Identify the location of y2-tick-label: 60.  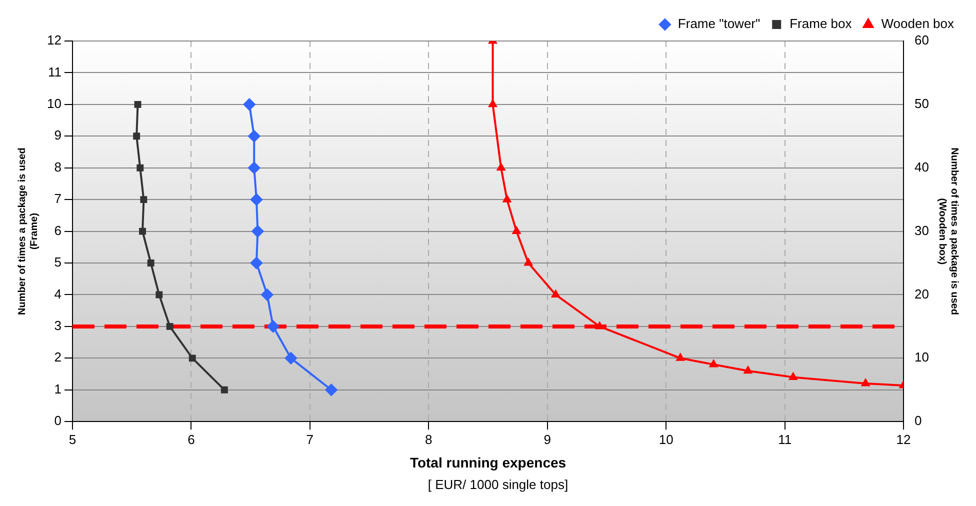
(922, 40).